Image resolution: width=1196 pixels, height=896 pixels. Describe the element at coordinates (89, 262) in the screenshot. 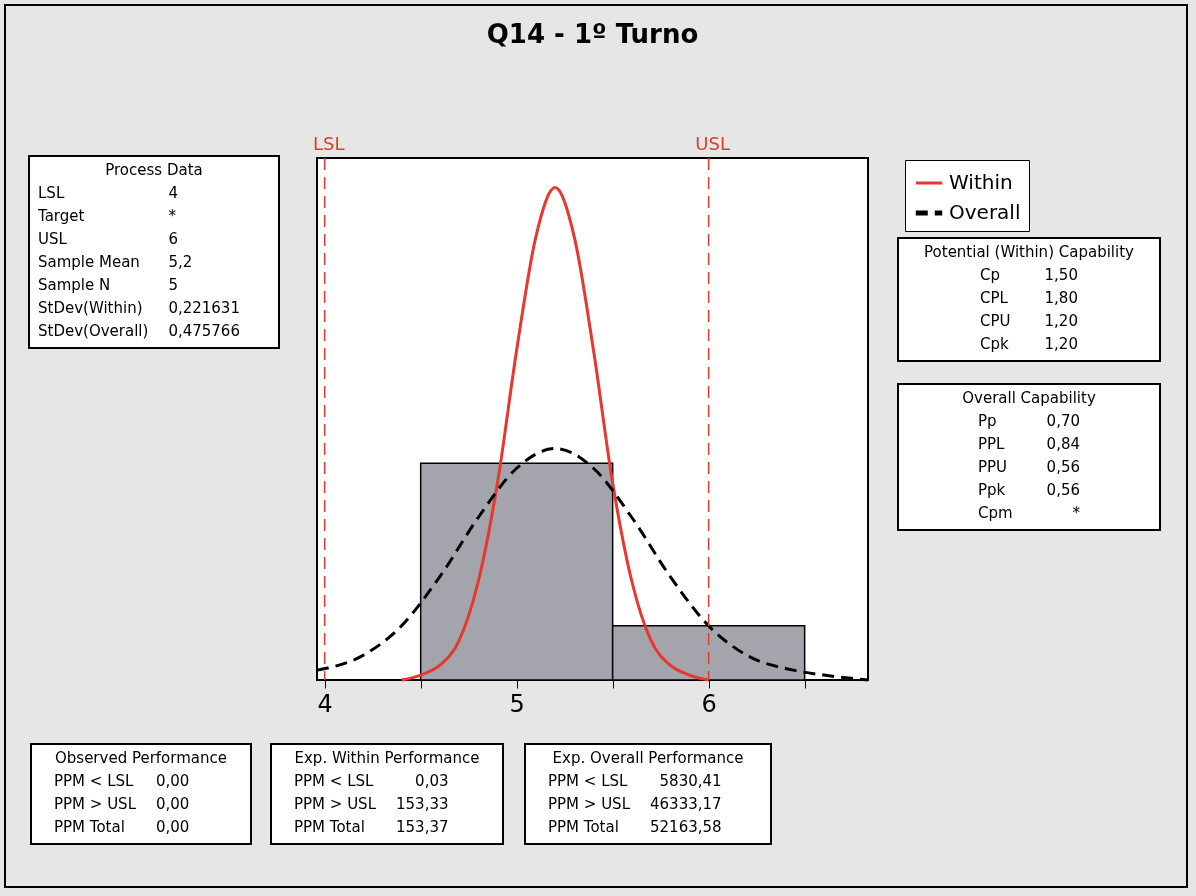

I see `category-label: Sample Mean` at that location.